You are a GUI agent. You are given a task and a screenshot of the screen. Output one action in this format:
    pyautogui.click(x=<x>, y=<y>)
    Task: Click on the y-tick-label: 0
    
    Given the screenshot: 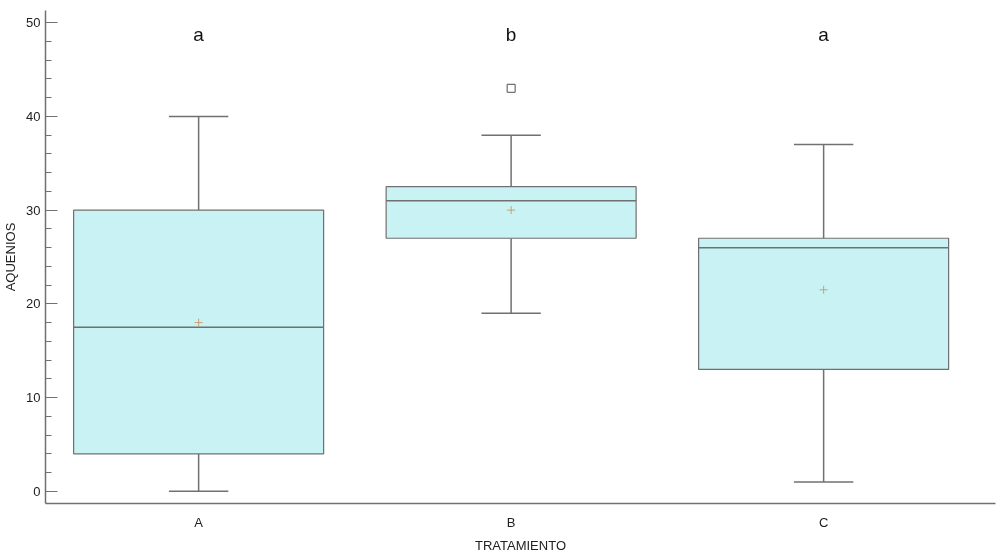 What is the action you would take?
    pyautogui.click(x=37, y=491)
    